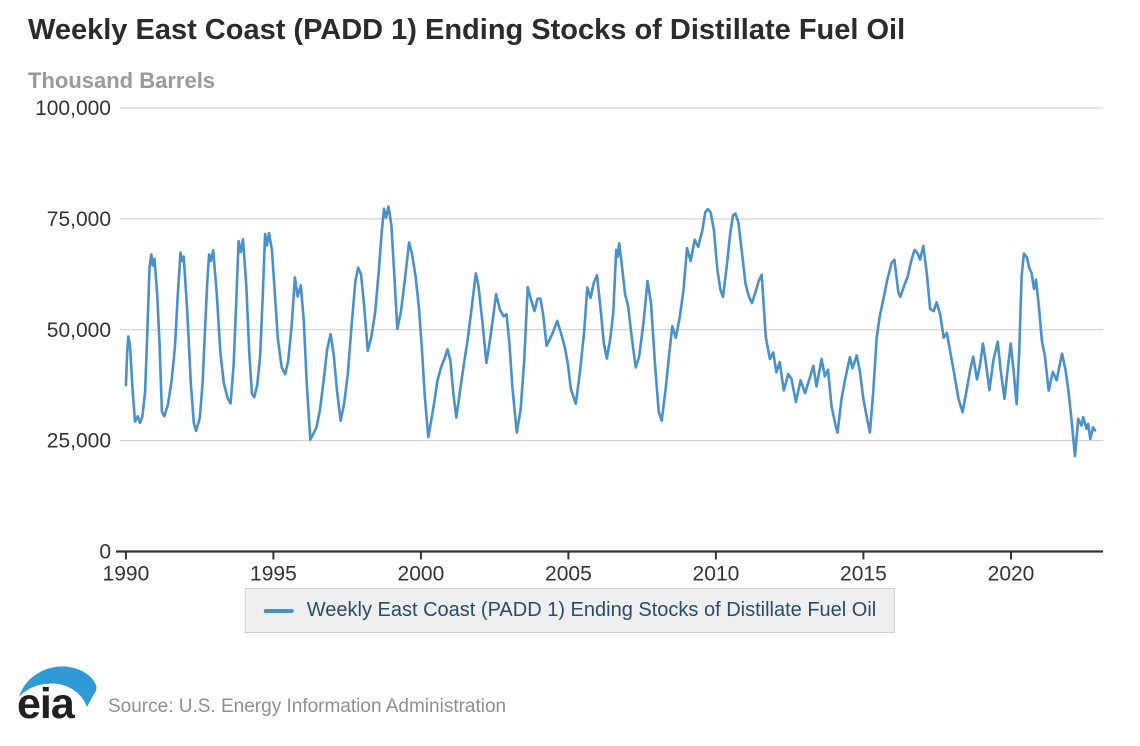 The height and width of the screenshot is (746, 1140). Describe the element at coordinates (568, 574) in the screenshot. I see `x-tick-label: 2005` at that location.